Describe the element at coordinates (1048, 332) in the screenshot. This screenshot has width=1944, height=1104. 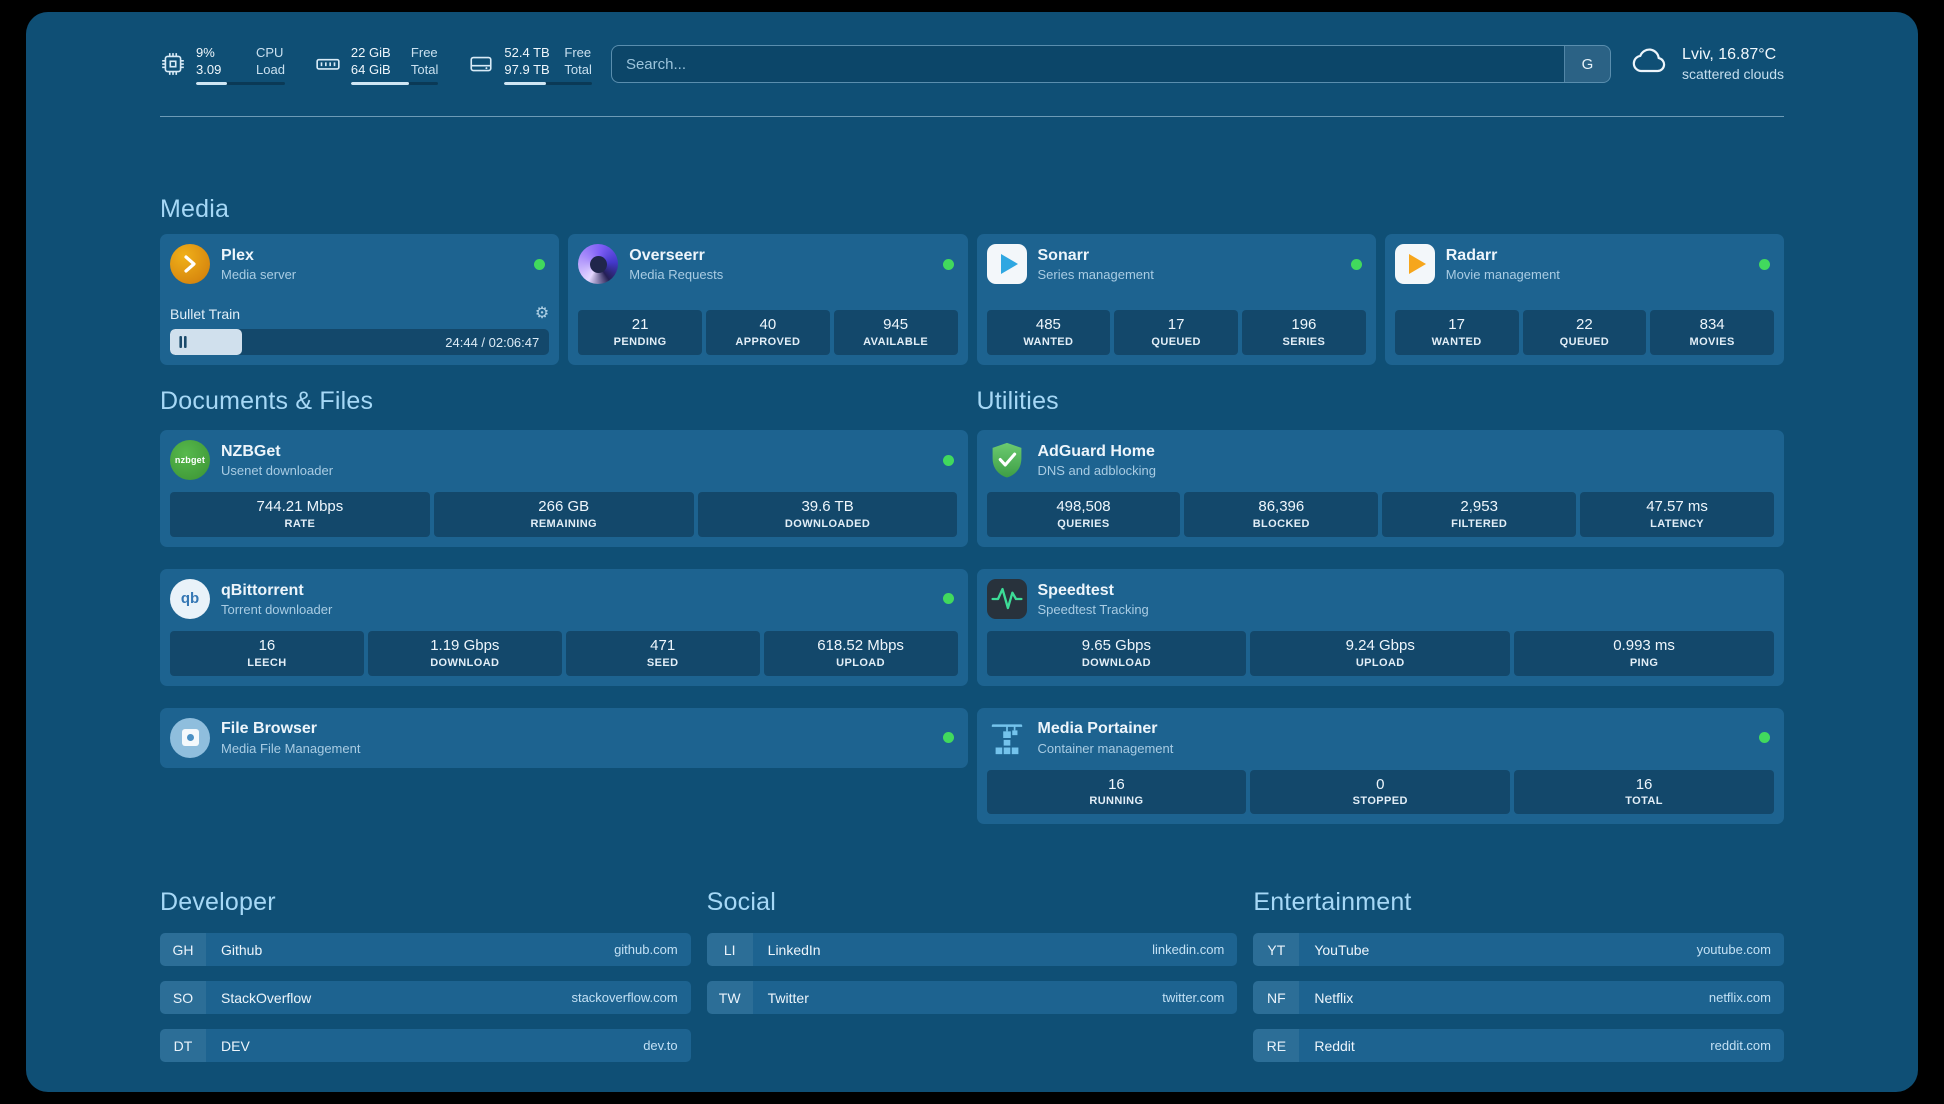
I see `stat-tile: 485 WANTED` at that location.